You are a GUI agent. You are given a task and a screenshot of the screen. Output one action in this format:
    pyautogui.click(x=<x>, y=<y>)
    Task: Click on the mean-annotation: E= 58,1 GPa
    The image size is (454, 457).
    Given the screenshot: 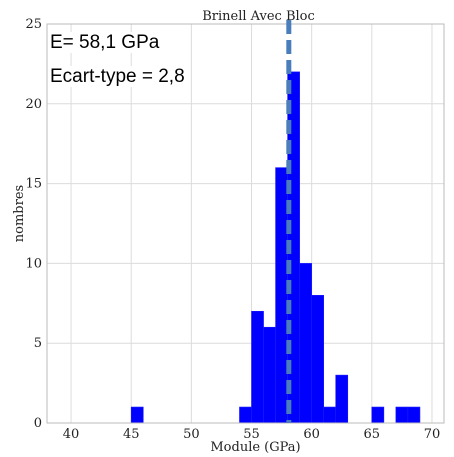 What is the action you would take?
    pyautogui.click(x=105, y=42)
    